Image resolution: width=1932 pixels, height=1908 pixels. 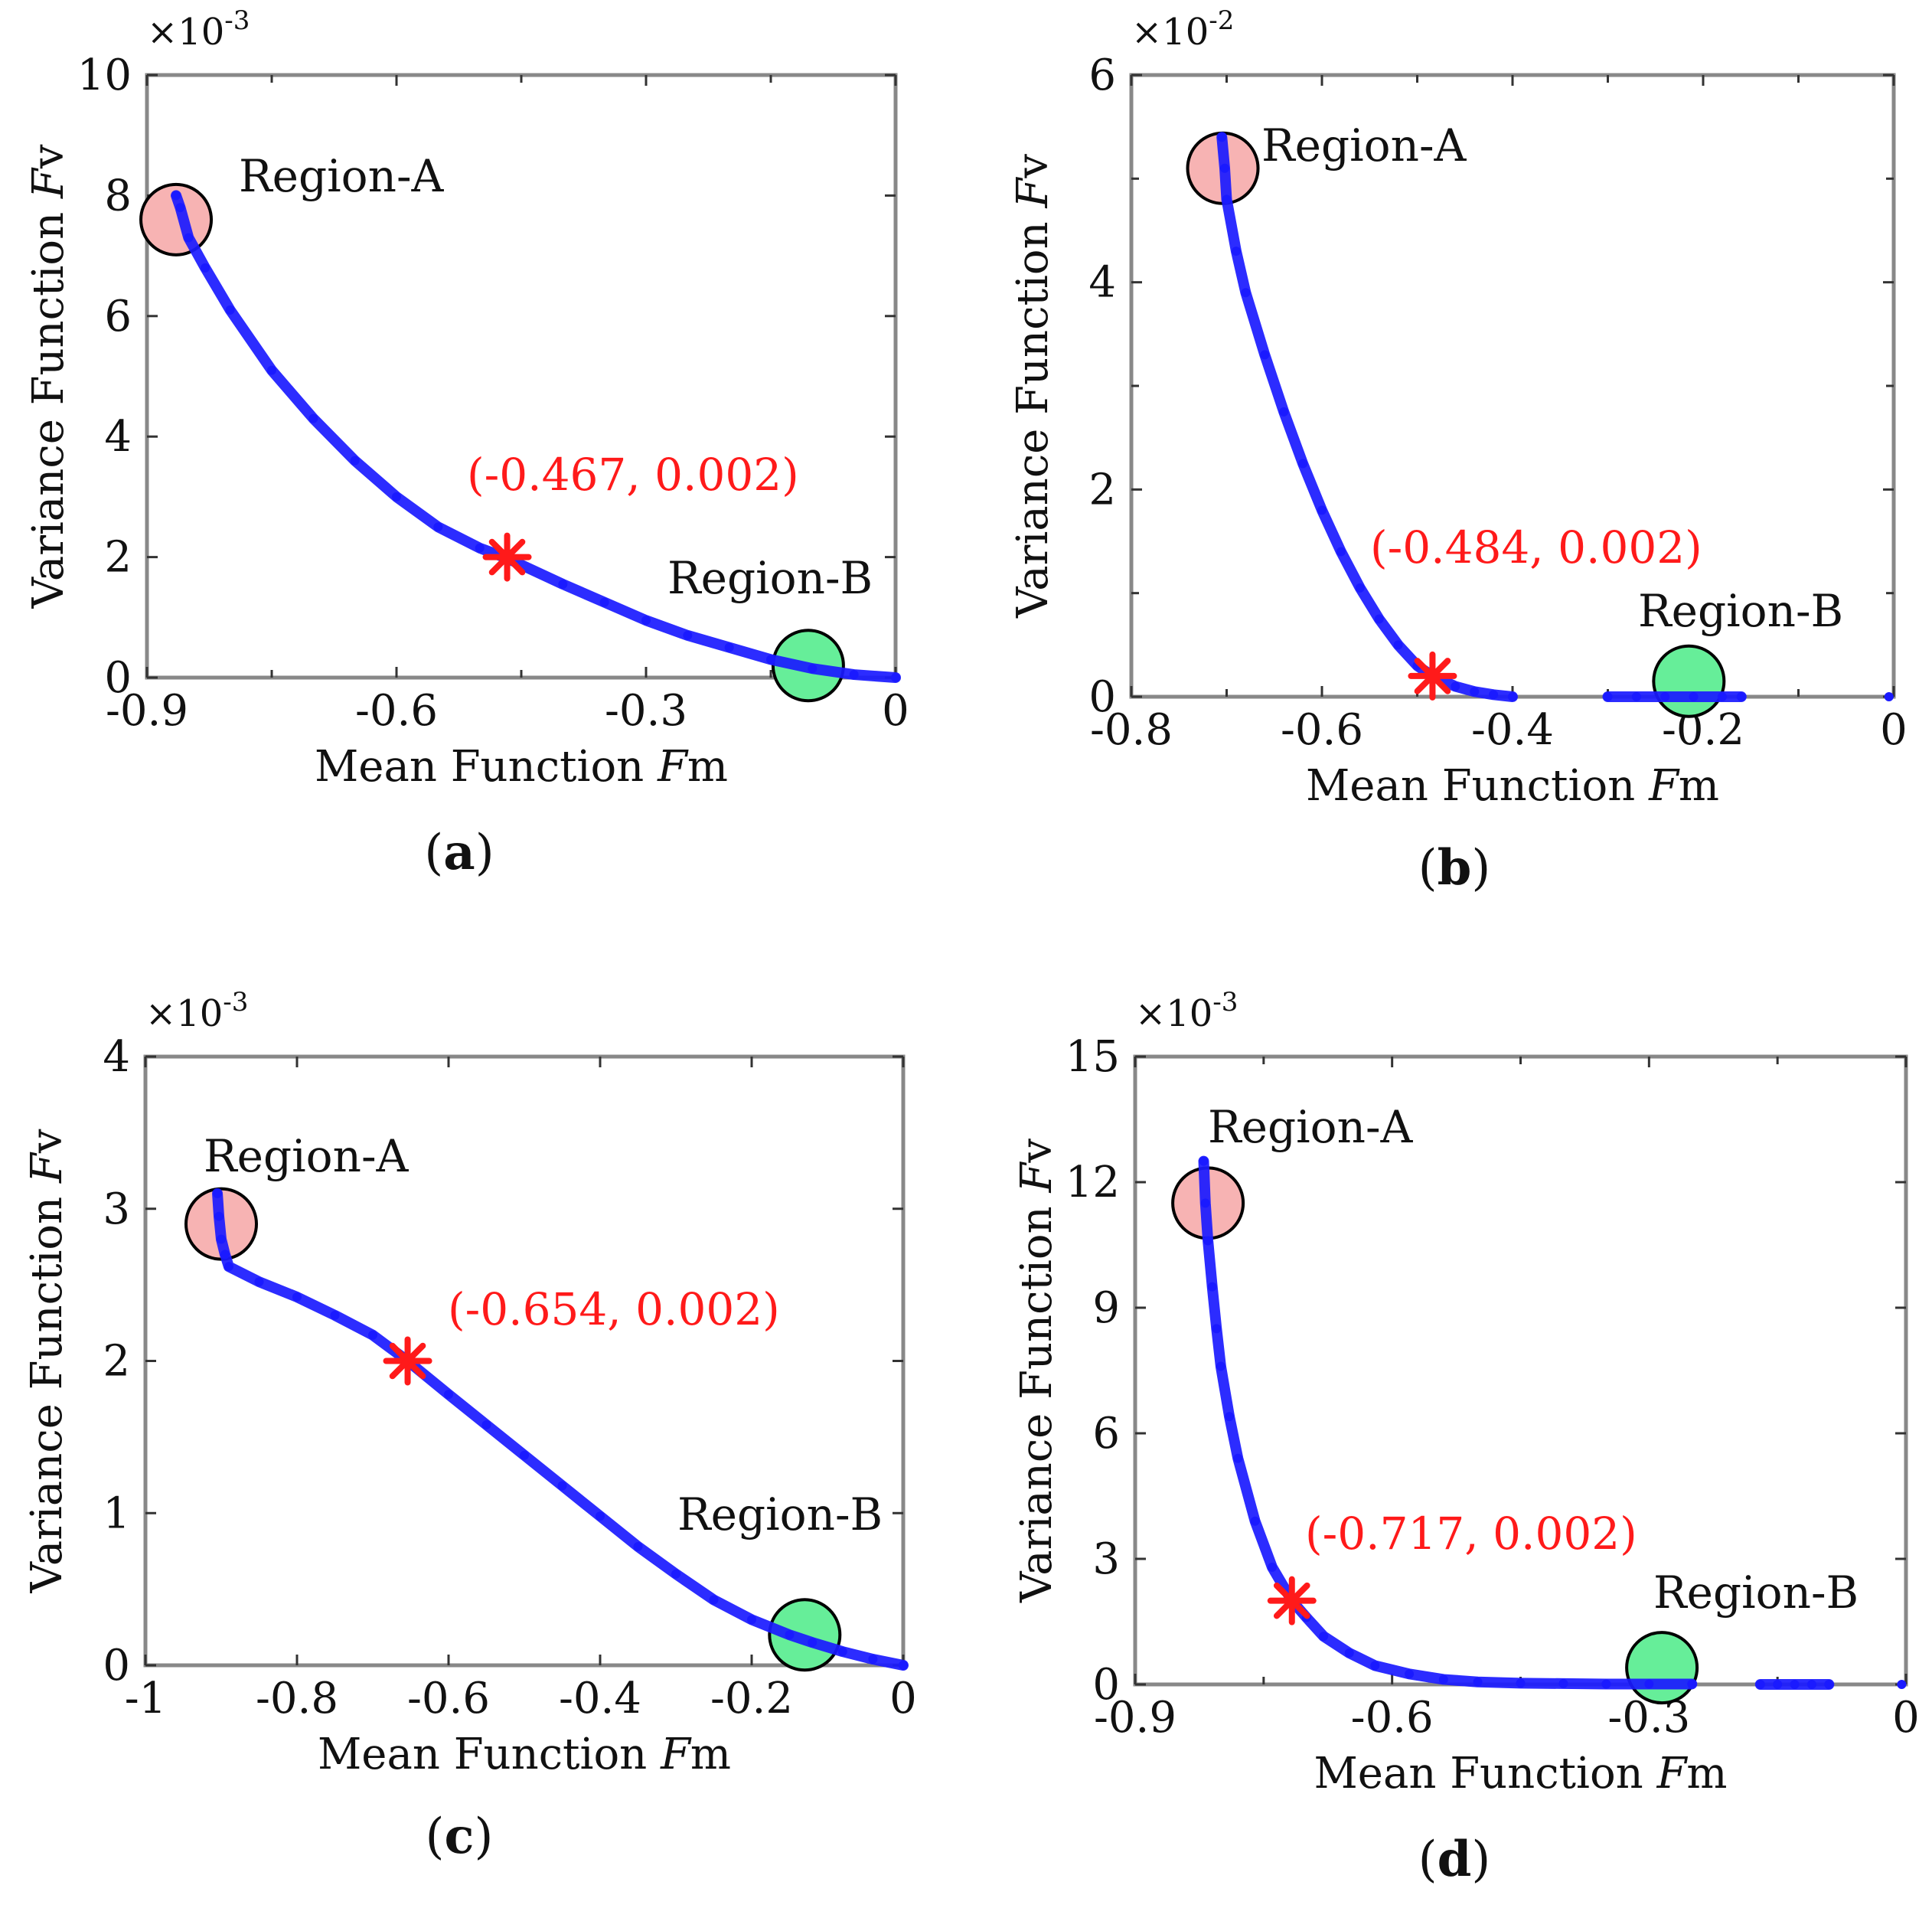 What do you see at coordinates (105, 75) in the screenshot?
I see `y-tick-label: 10` at bounding box center [105, 75].